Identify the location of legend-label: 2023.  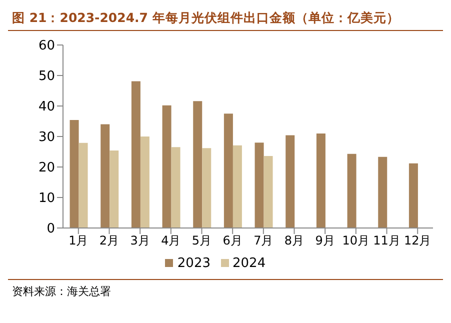
(193, 263).